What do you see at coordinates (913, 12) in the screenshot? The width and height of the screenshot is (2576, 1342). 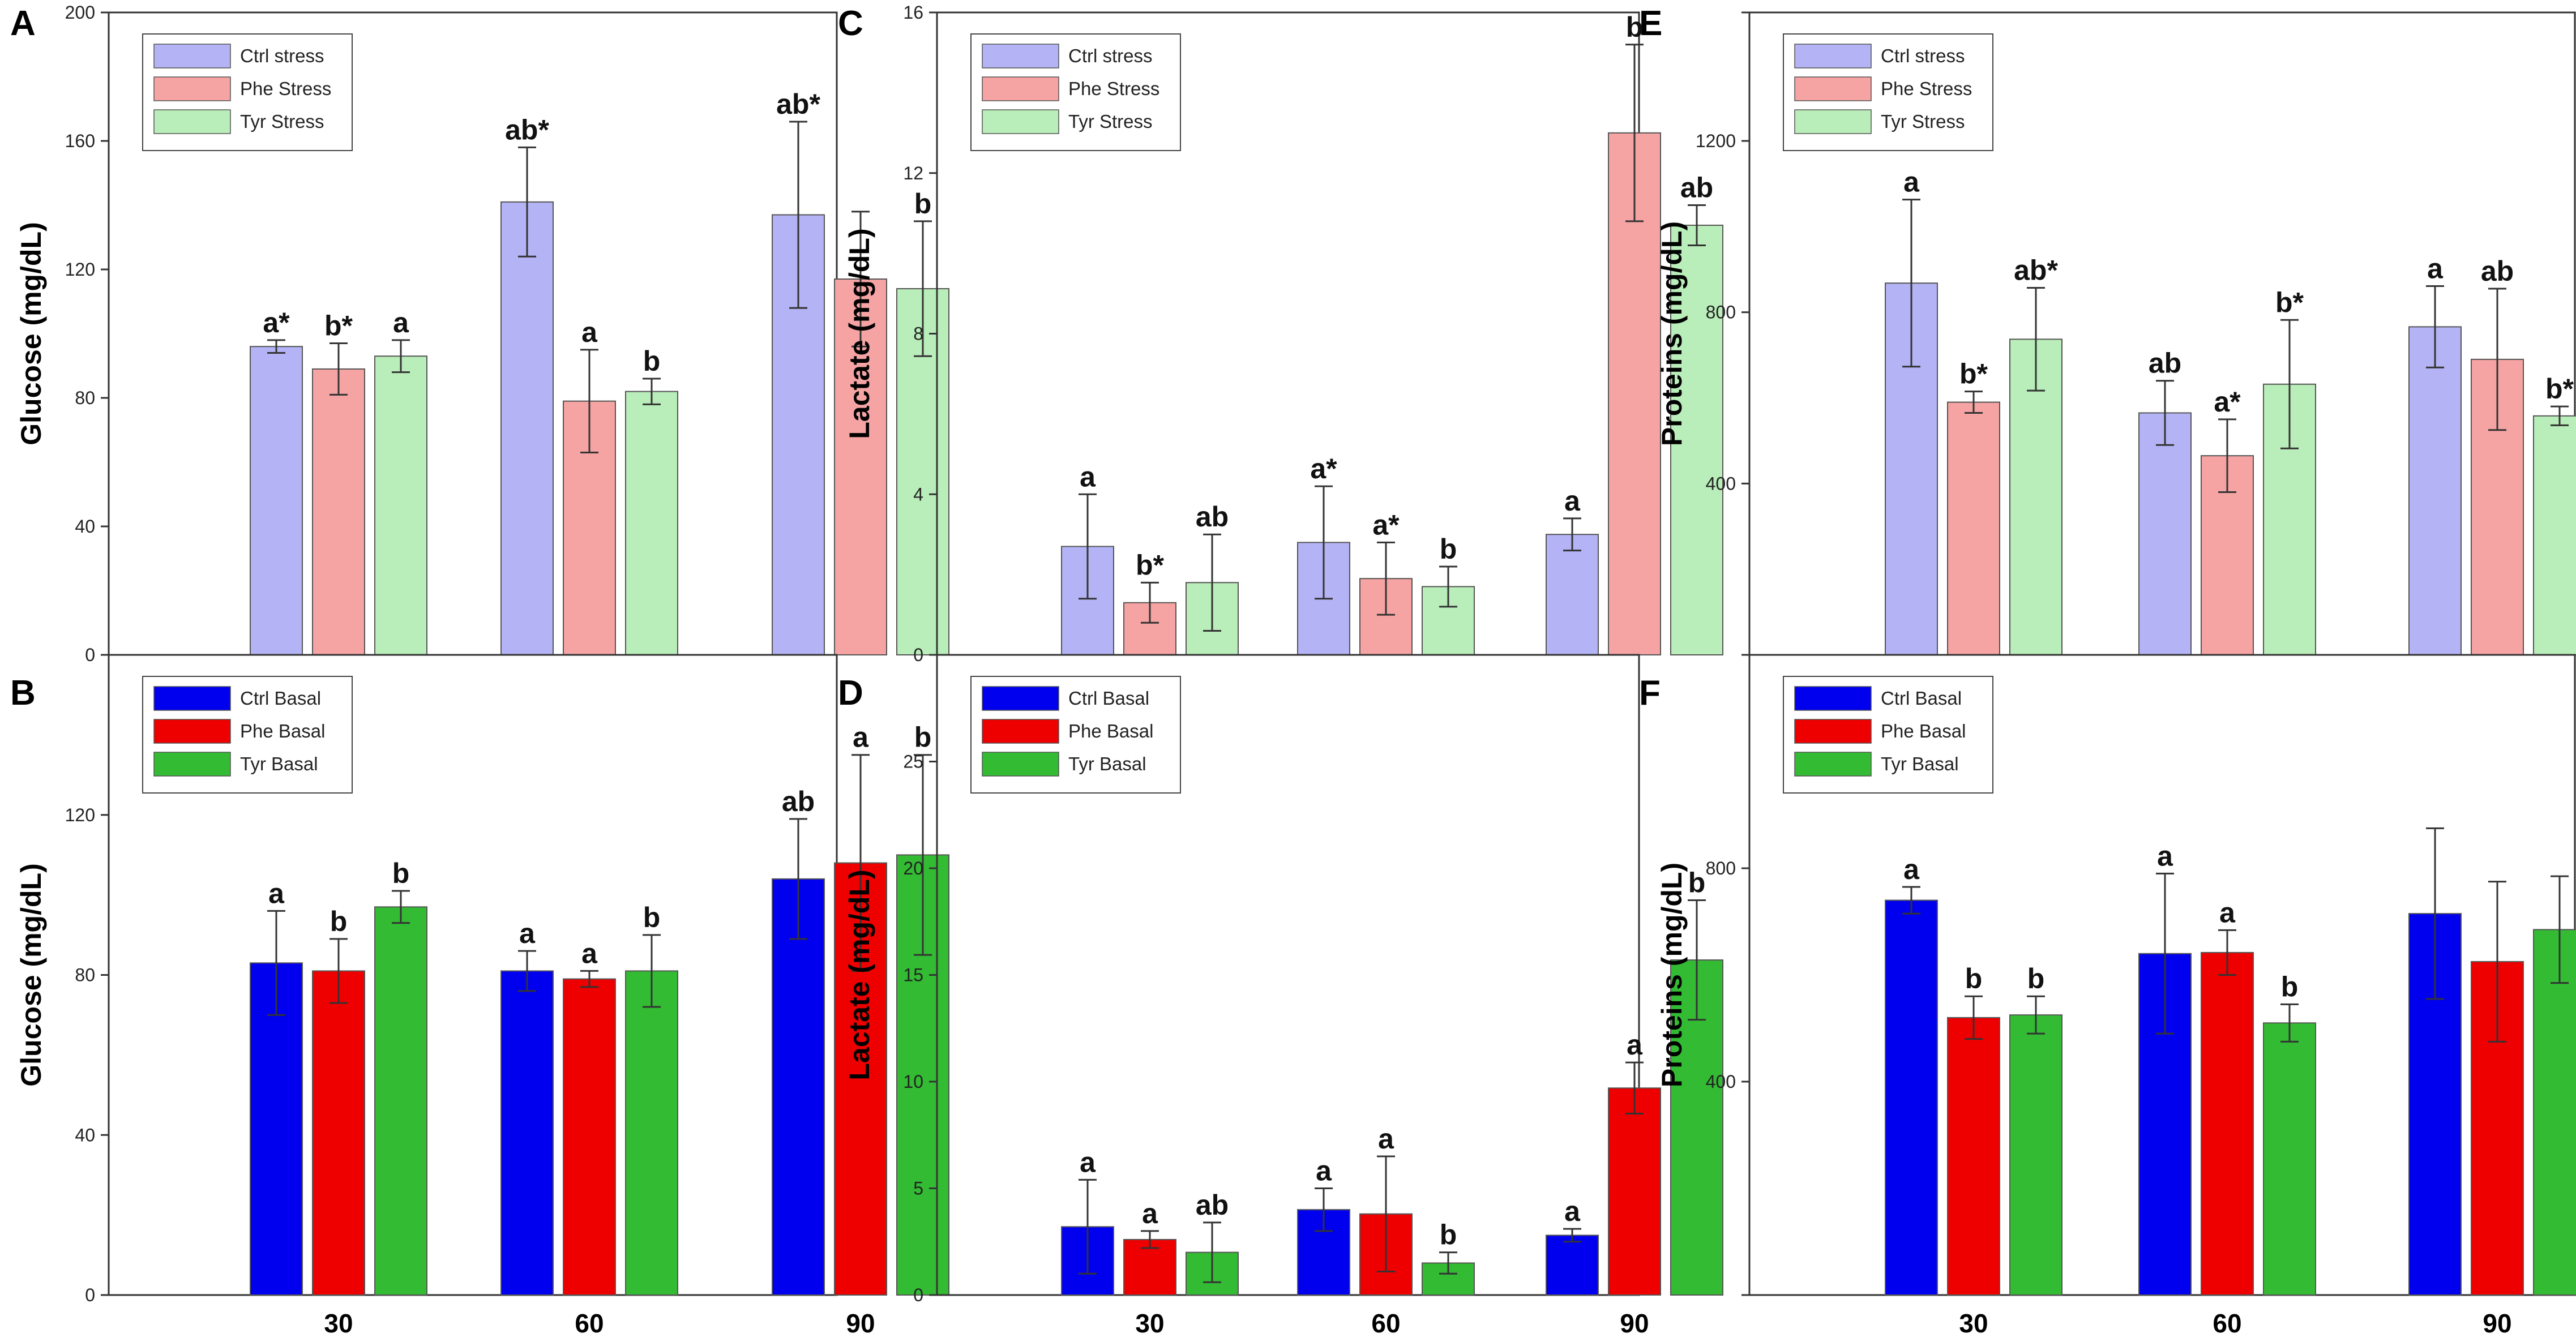 I see `y-tick-label: 16` at bounding box center [913, 12].